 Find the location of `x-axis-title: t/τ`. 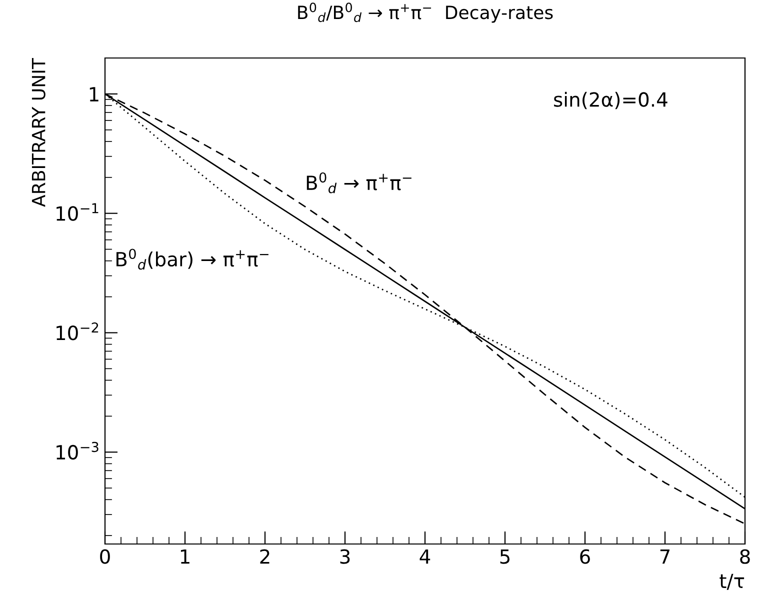

x-axis-title: t/τ is located at coordinates (732, 582).